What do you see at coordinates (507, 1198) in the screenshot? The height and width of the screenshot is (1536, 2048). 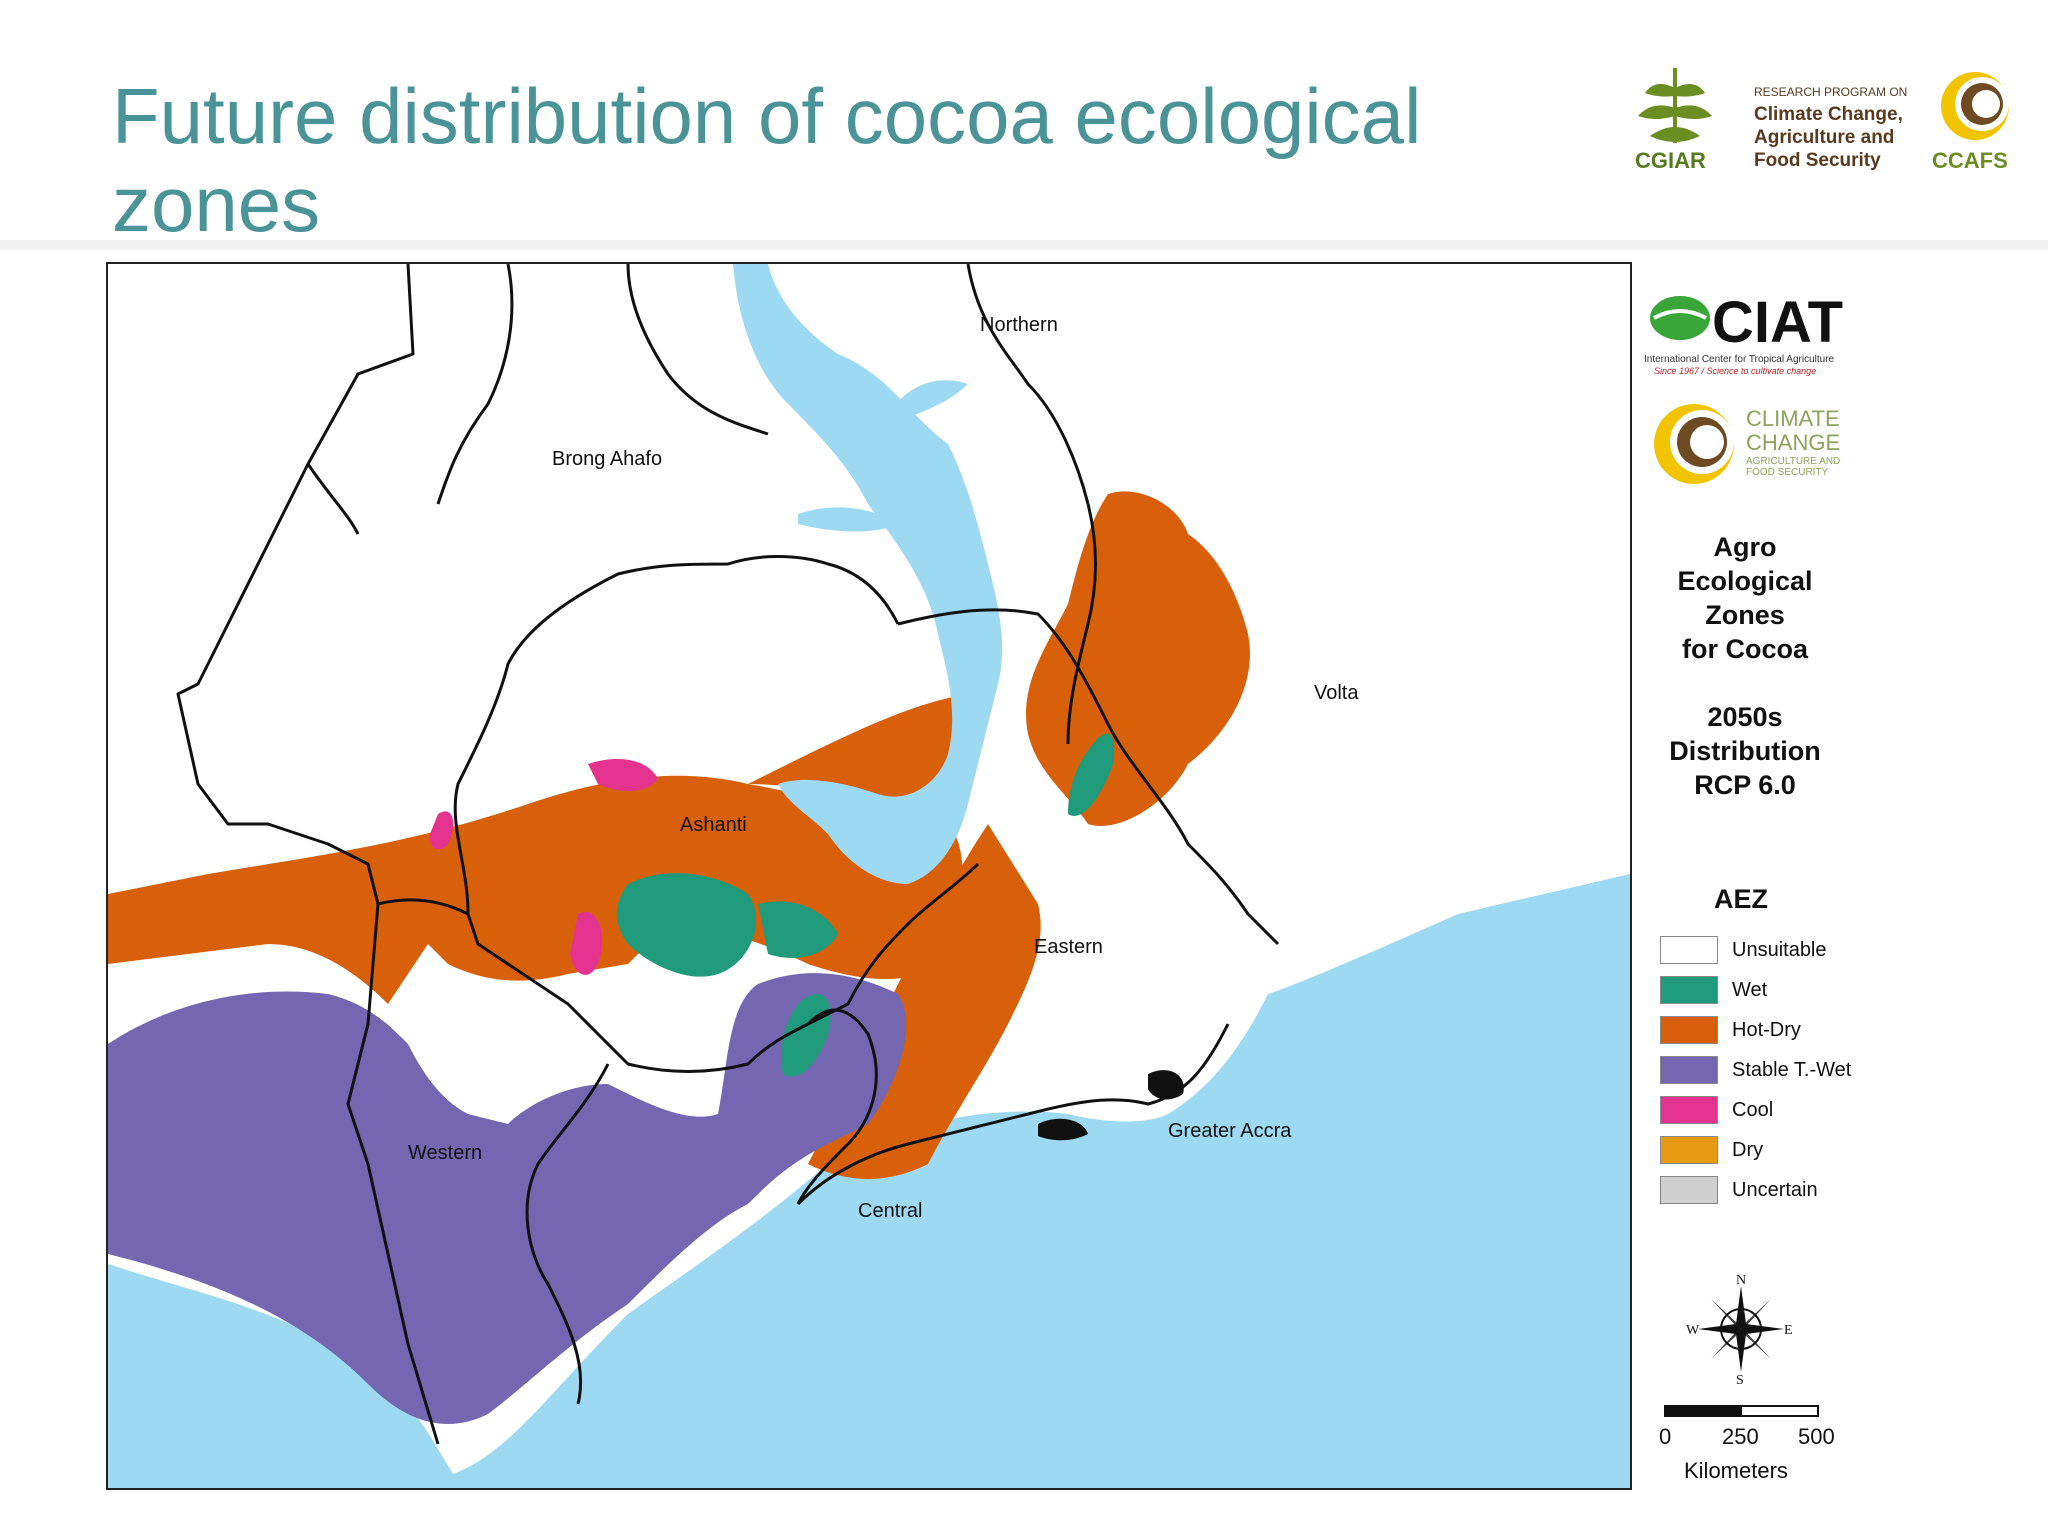 I see `zone-stable-t-wet` at bounding box center [507, 1198].